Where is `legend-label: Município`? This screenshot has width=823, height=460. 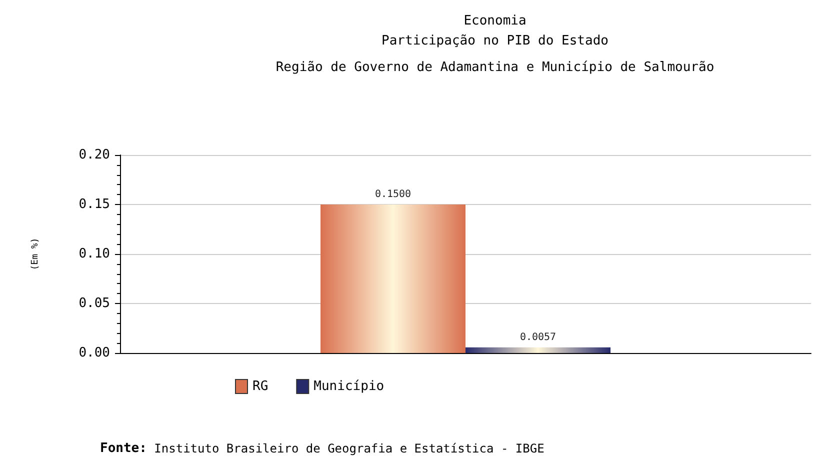
legend-label: Município is located at coordinates (349, 386).